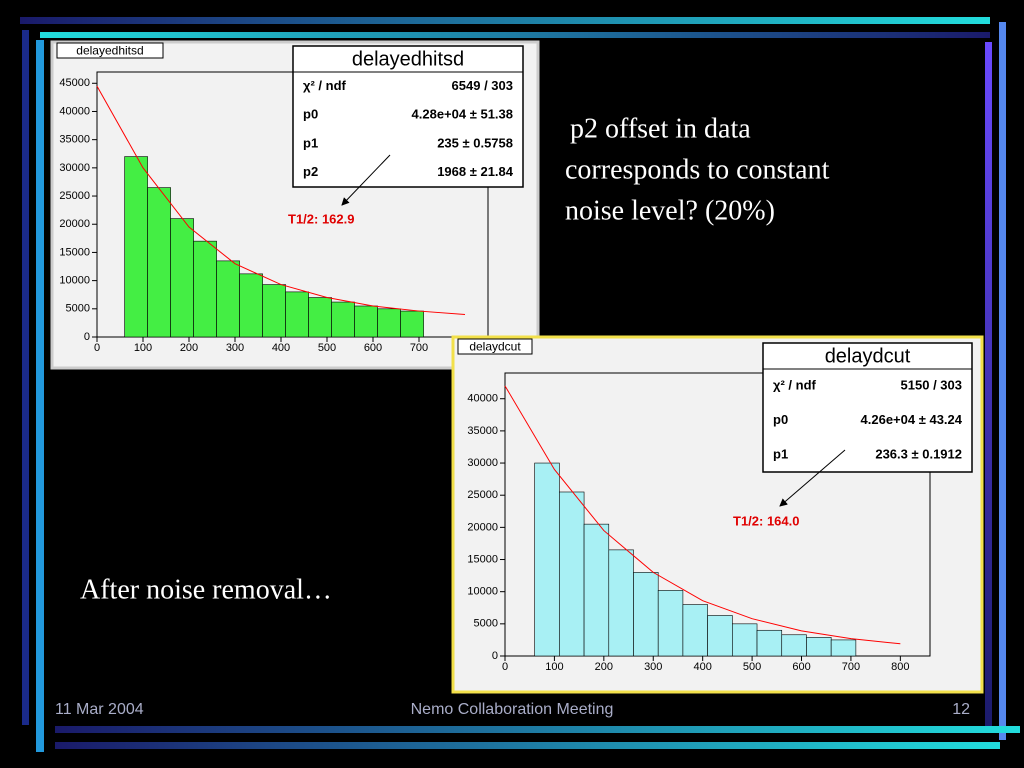 This screenshot has width=1024, height=768. Describe the element at coordinates (321, 218) in the screenshot. I see `annotation: T1/2: 162.9` at that location.